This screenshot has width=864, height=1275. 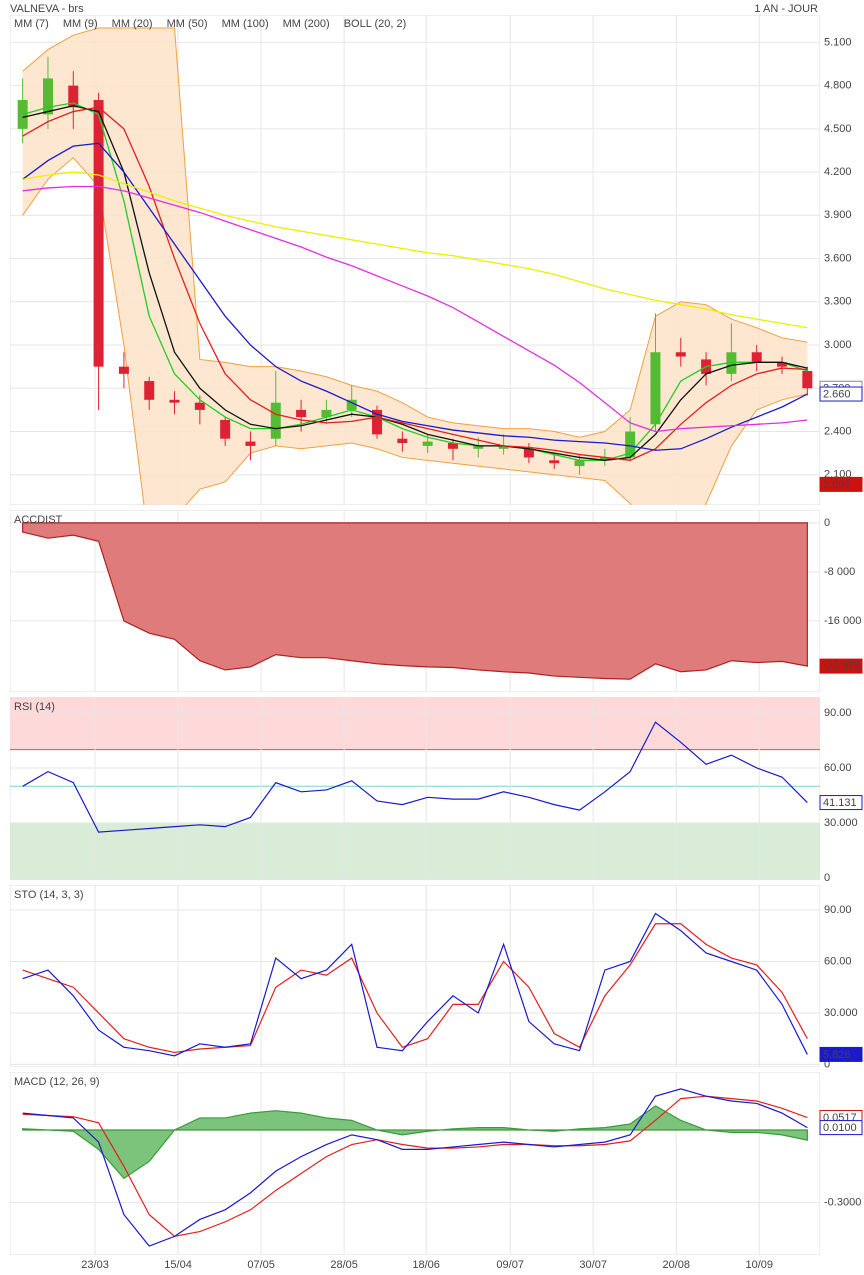 What do you see at coordinates (415, 851) in the screenshot?
I see `oversold-zone` at bounding box center [415, 851].